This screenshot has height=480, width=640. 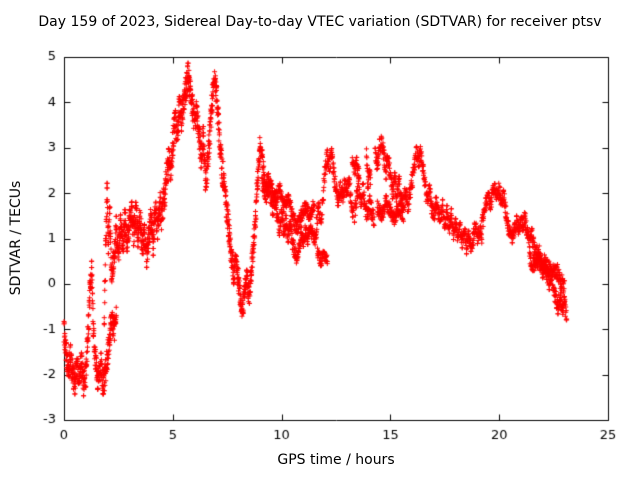 What do you see at coordinates (16, 238) in the screenshot?
I see `y-axis-label: SDTVAR / TECUs` at bounding box center [16, 238].